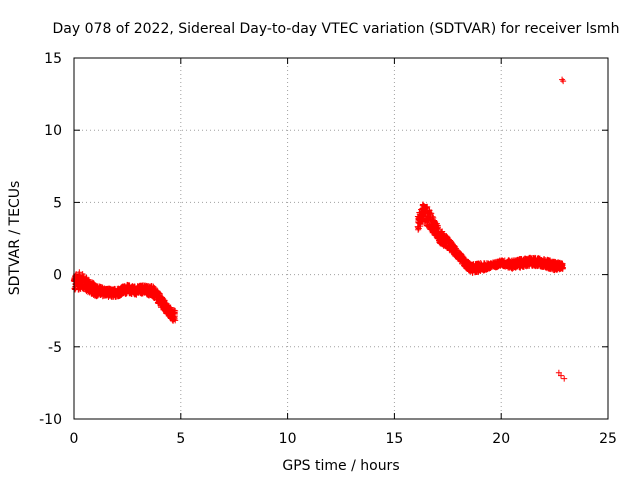 The width and height of the screenshot is (640, 480). Describe the element at coordinates (394, 439) in the screenshot. I see `x-tick-label: 15` at that location.